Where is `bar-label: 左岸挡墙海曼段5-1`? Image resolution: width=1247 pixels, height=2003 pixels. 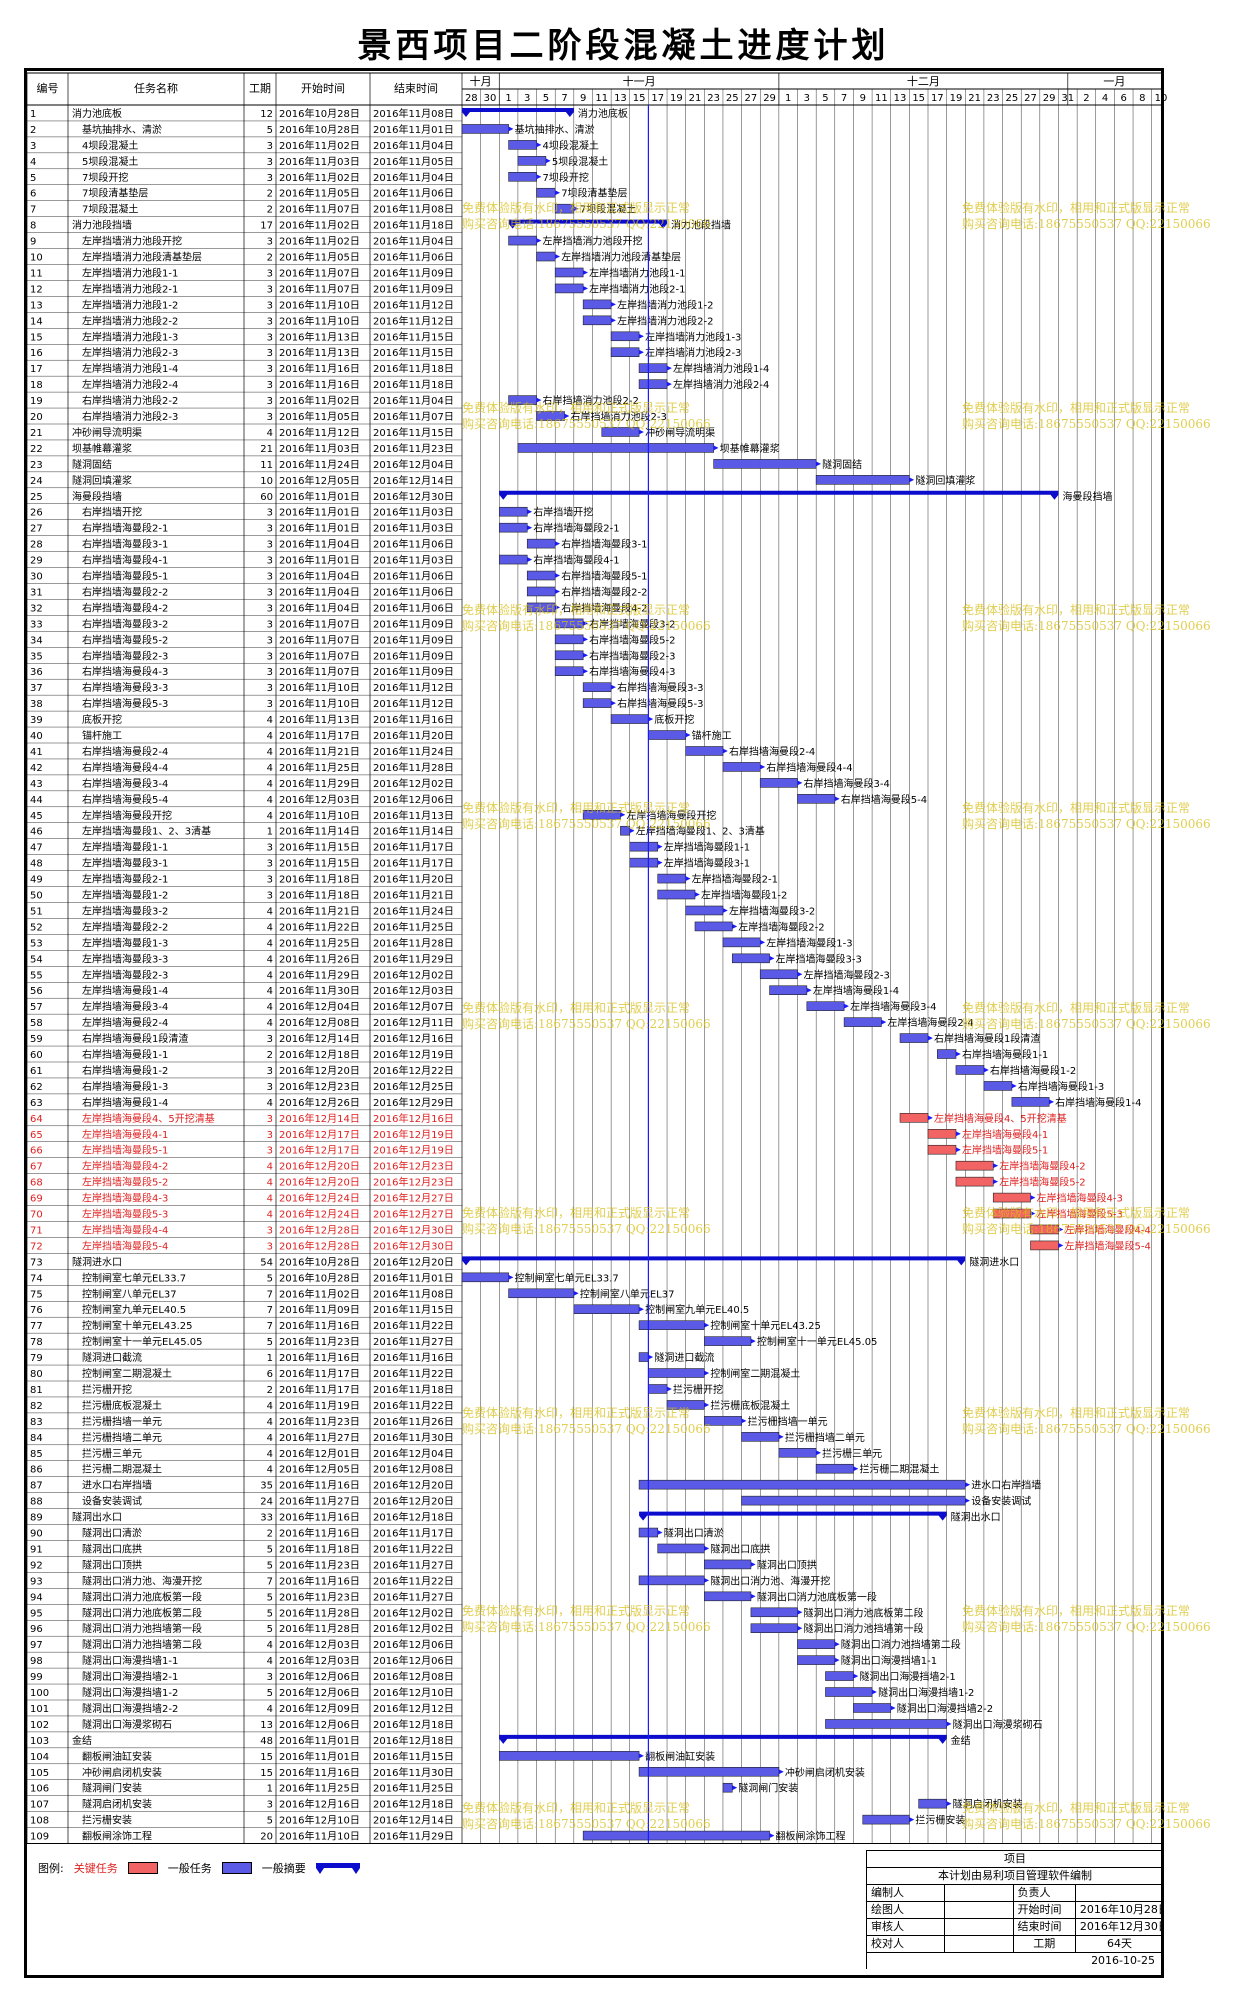 bar-label: 左岸挡墙海曼段5-1 is located at coordinates (1005, 1150).